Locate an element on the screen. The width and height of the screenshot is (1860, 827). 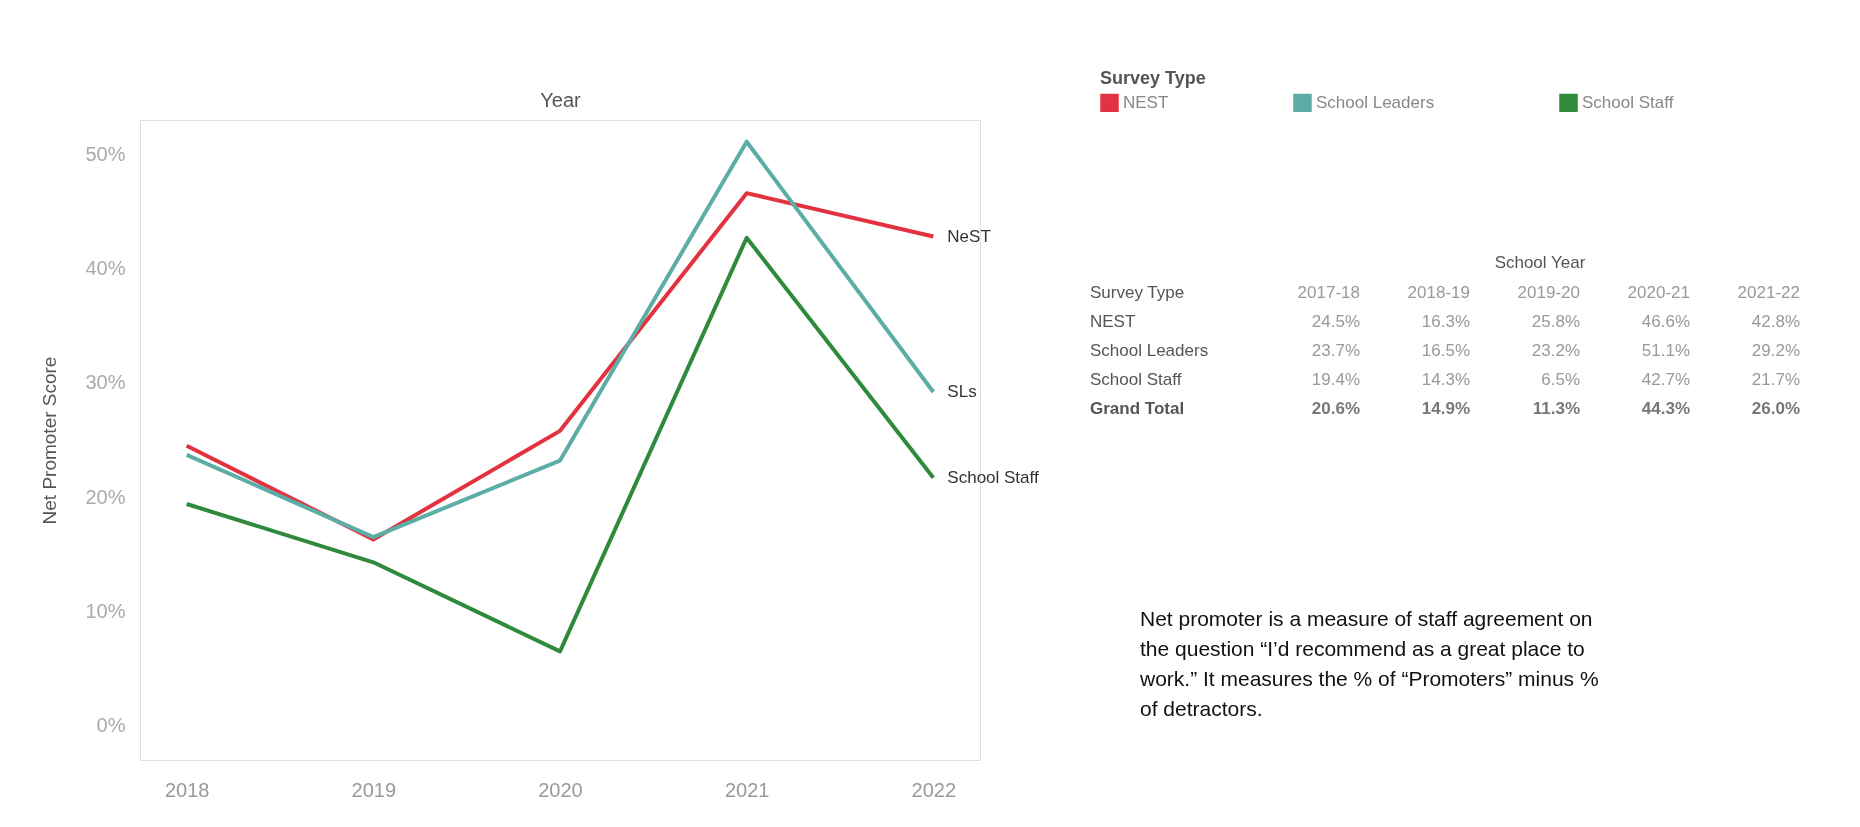
text: 2019-20 is located at coordinates (1548, 292).